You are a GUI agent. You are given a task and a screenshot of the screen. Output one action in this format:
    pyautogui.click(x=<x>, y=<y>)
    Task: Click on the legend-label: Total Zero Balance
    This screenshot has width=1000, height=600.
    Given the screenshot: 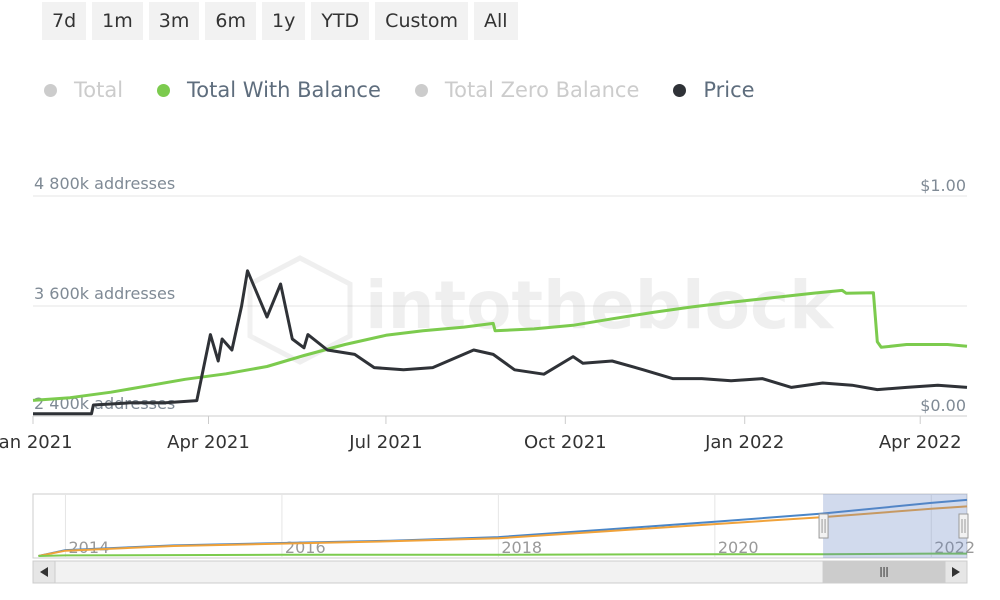 What is the action you would take?
    pyautogui.click(x=542, y=90)
    